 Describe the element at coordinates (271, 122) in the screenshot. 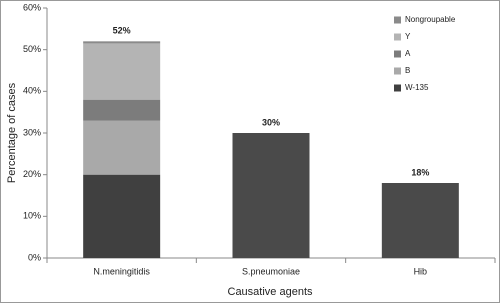

I see `data-label: 30%` at that location.